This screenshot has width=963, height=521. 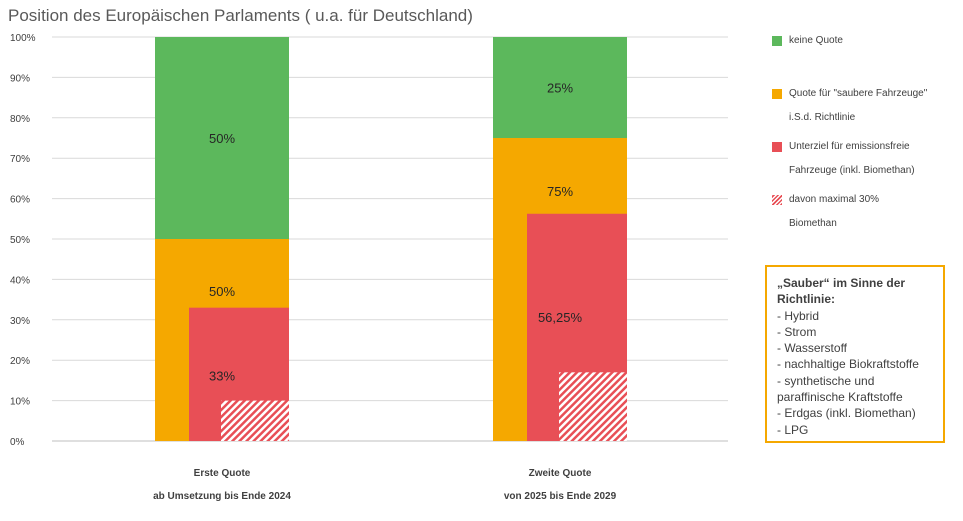 What do you see at coordinates (560, 191) in the screenshot?
I see `data-label: 75%` at bounding box center [560, 191].